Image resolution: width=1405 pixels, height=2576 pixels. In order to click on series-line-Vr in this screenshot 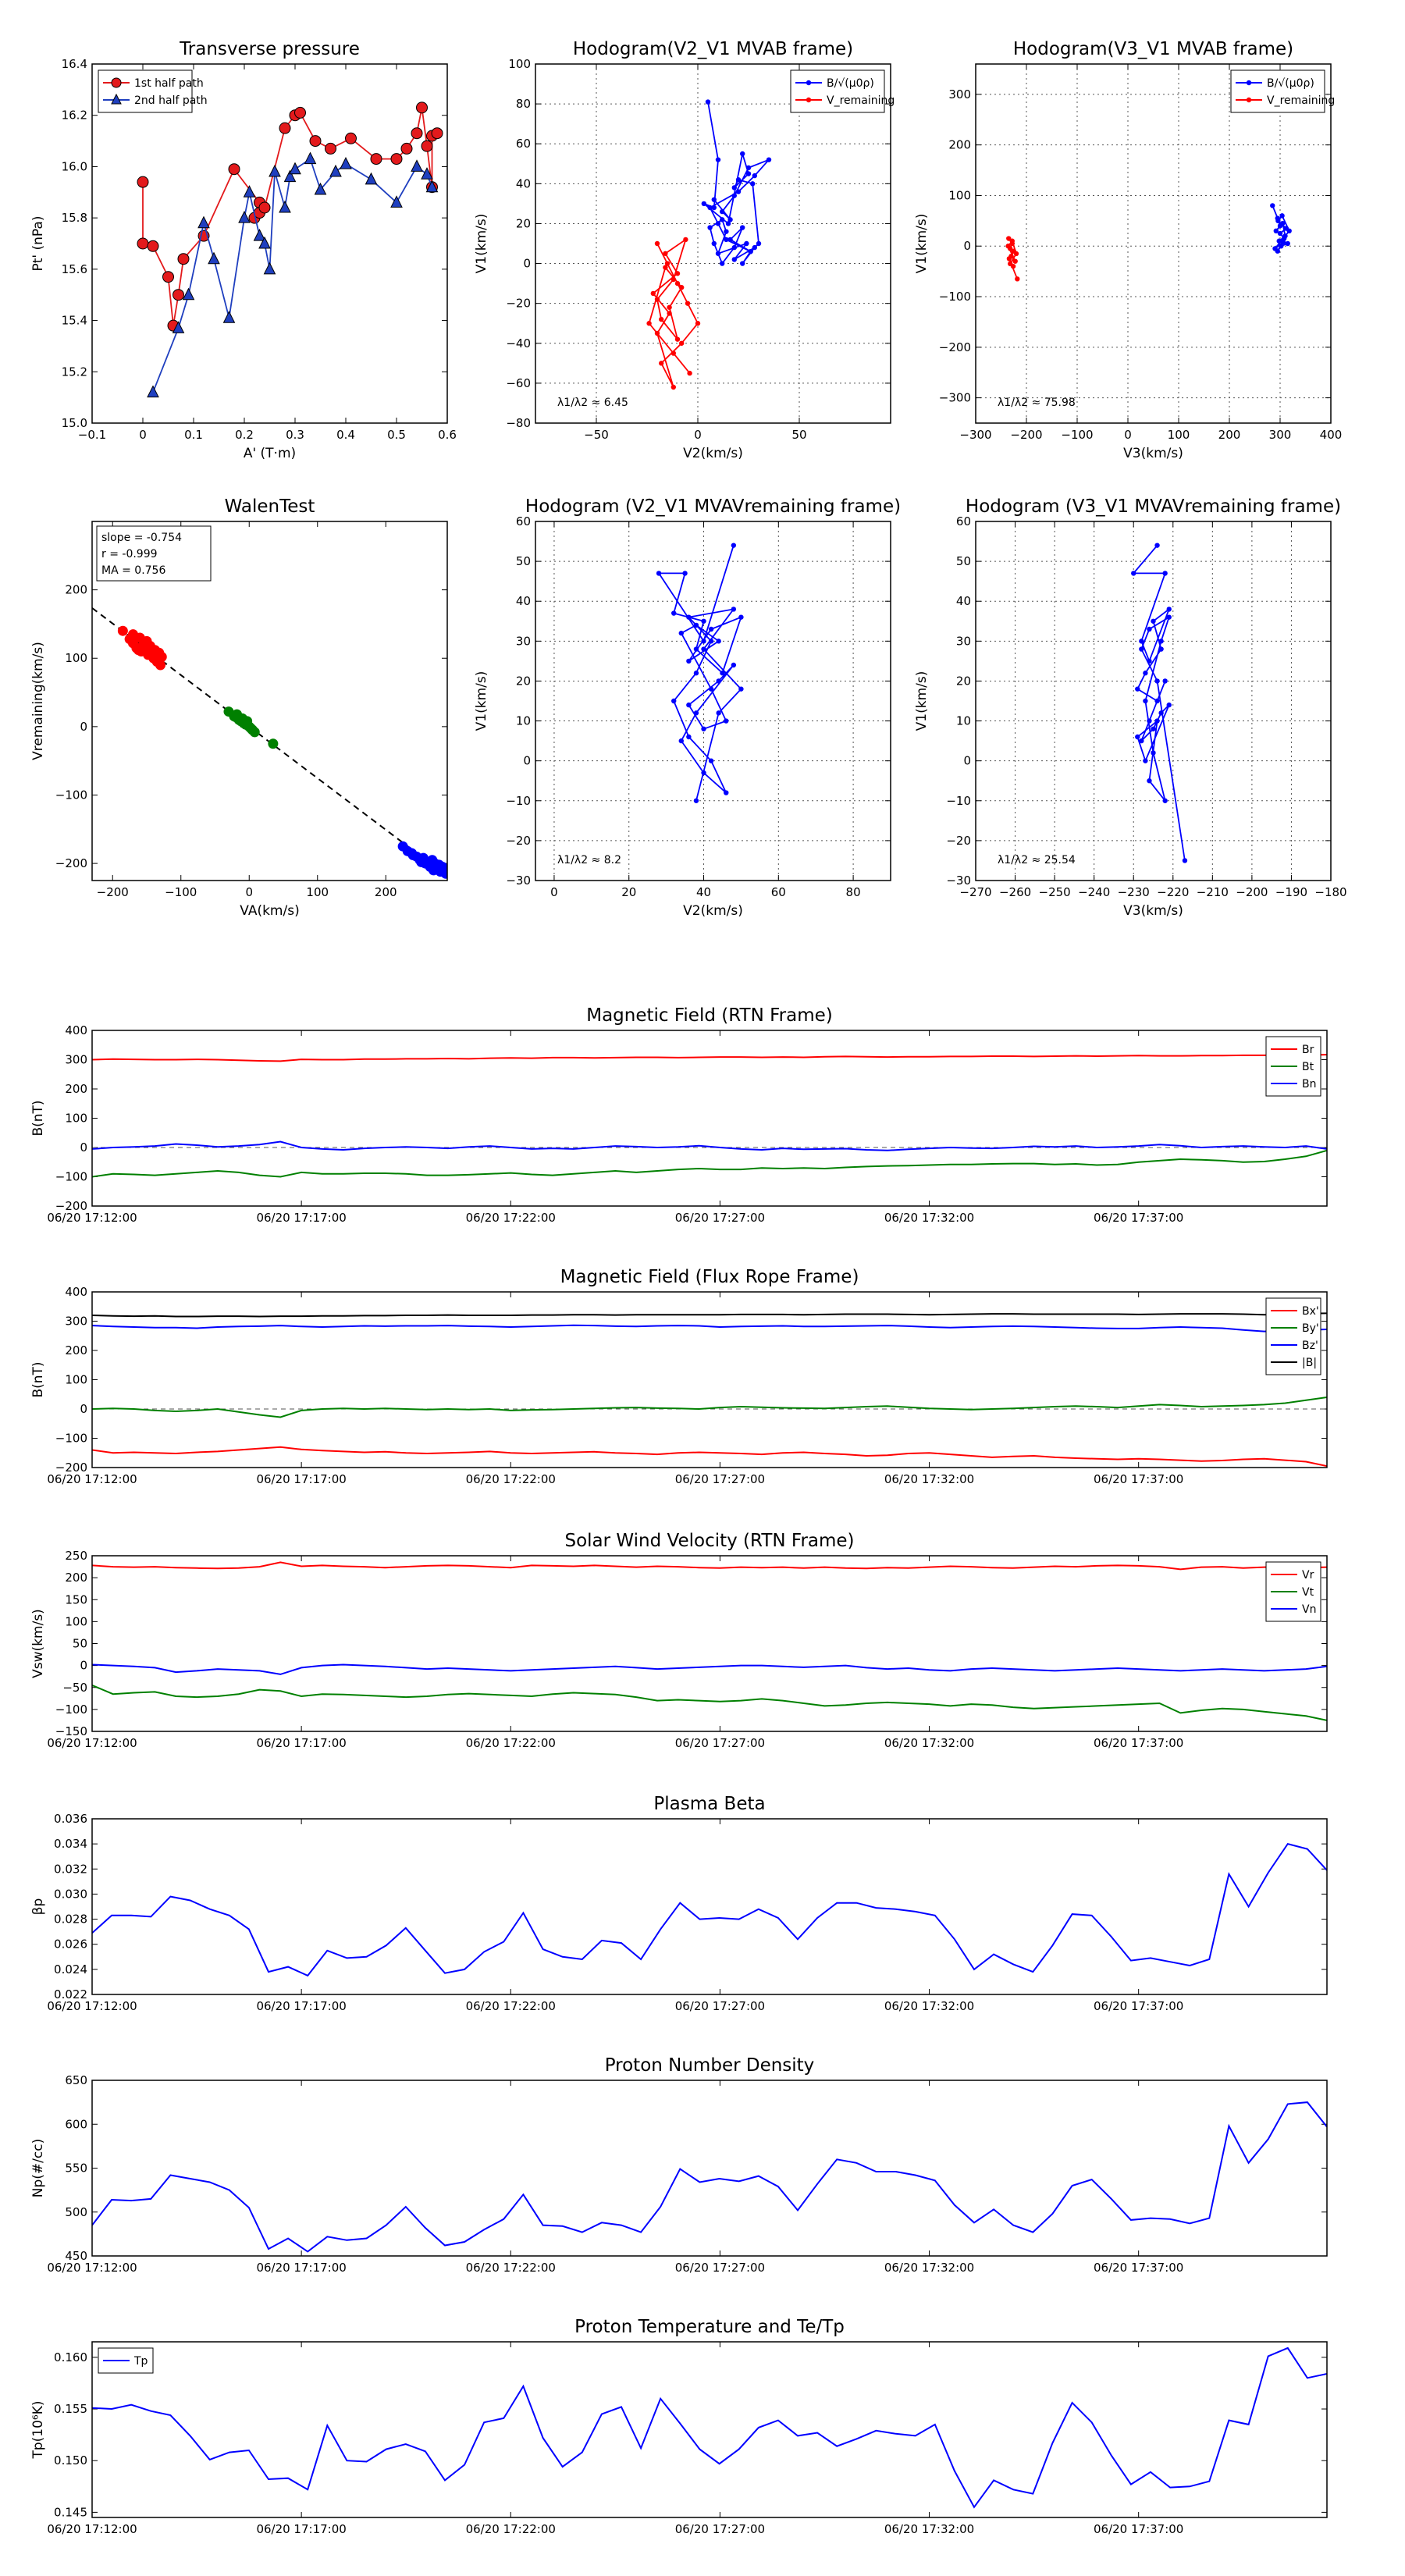, I will do `click(710, 1566)`.